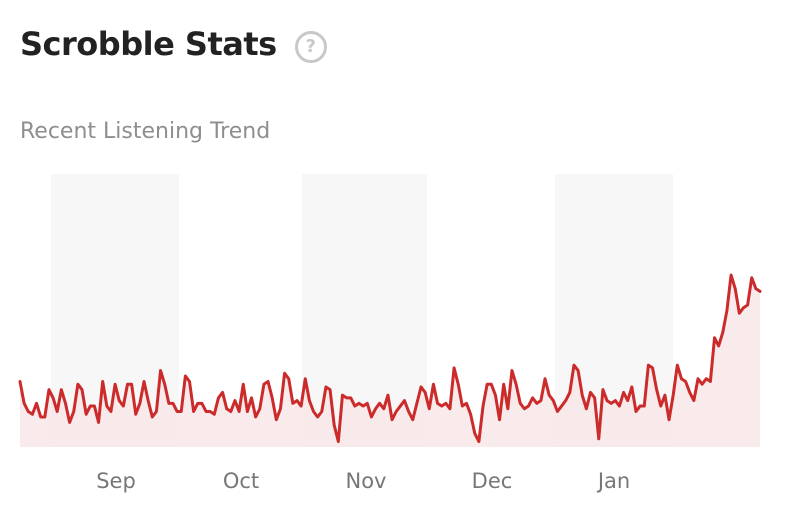 The width and height of the screenshot is (788, 524). I want to click on question-circle-icon: ?, so click(310, 47).